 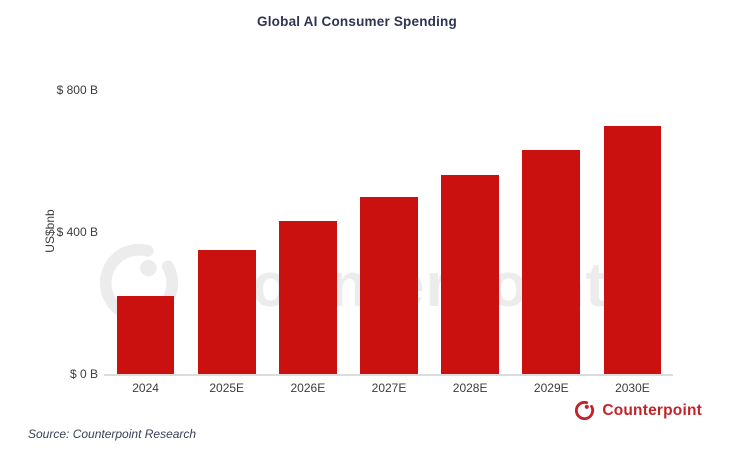 I want to click on bar-2027E, so click(x=389, y=285).